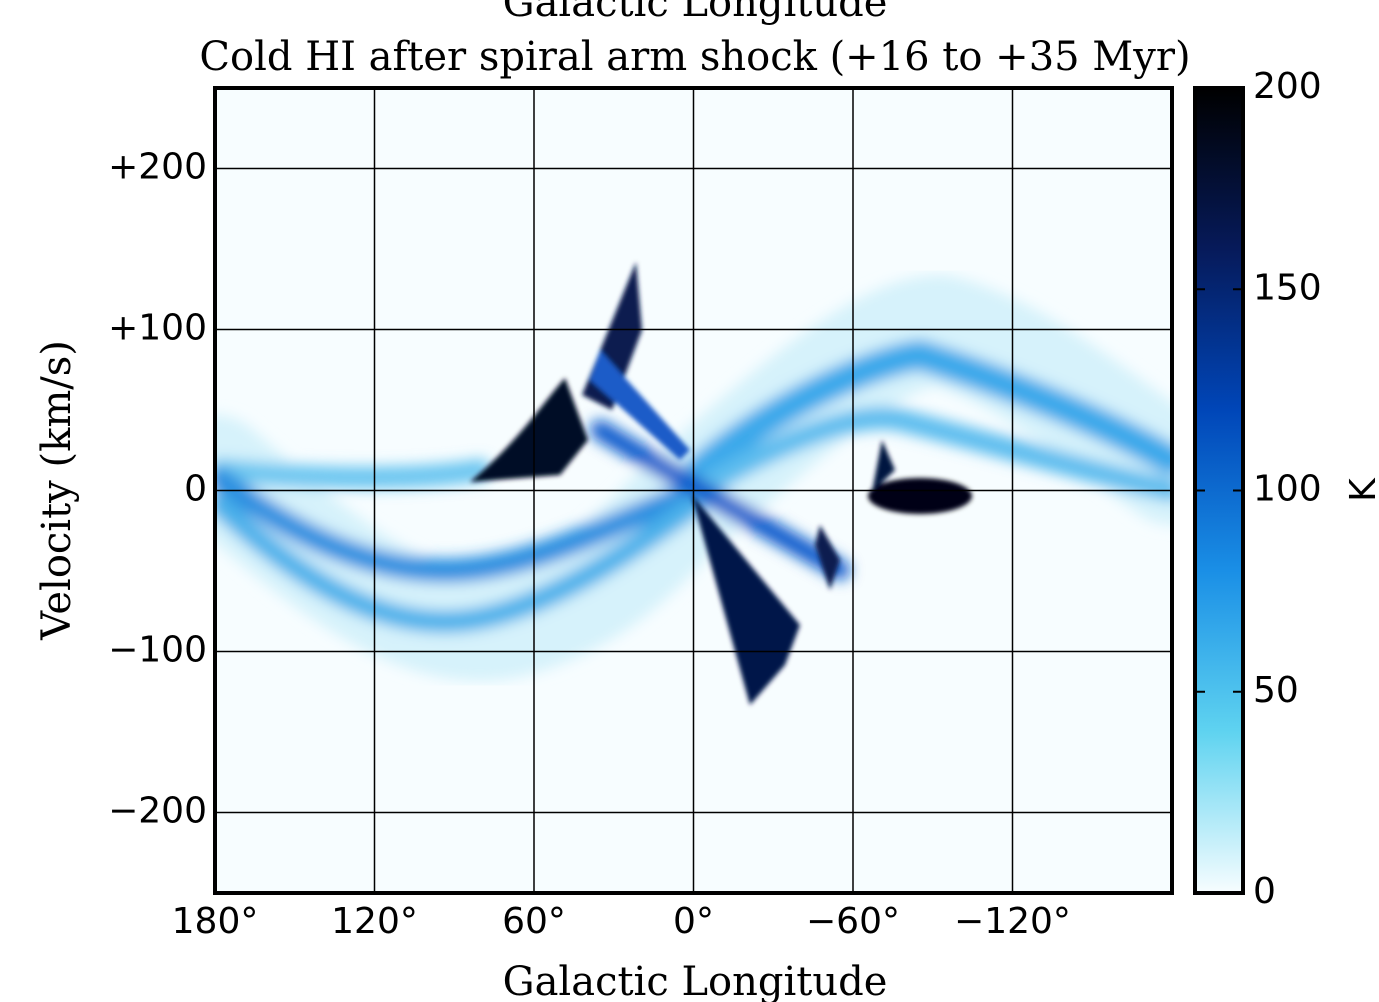 This screenshot has width=1379, height=1002. Describe the element at coordinates (853, 921) in the screenshot. I see `x-tick-label: −60°` at that location.